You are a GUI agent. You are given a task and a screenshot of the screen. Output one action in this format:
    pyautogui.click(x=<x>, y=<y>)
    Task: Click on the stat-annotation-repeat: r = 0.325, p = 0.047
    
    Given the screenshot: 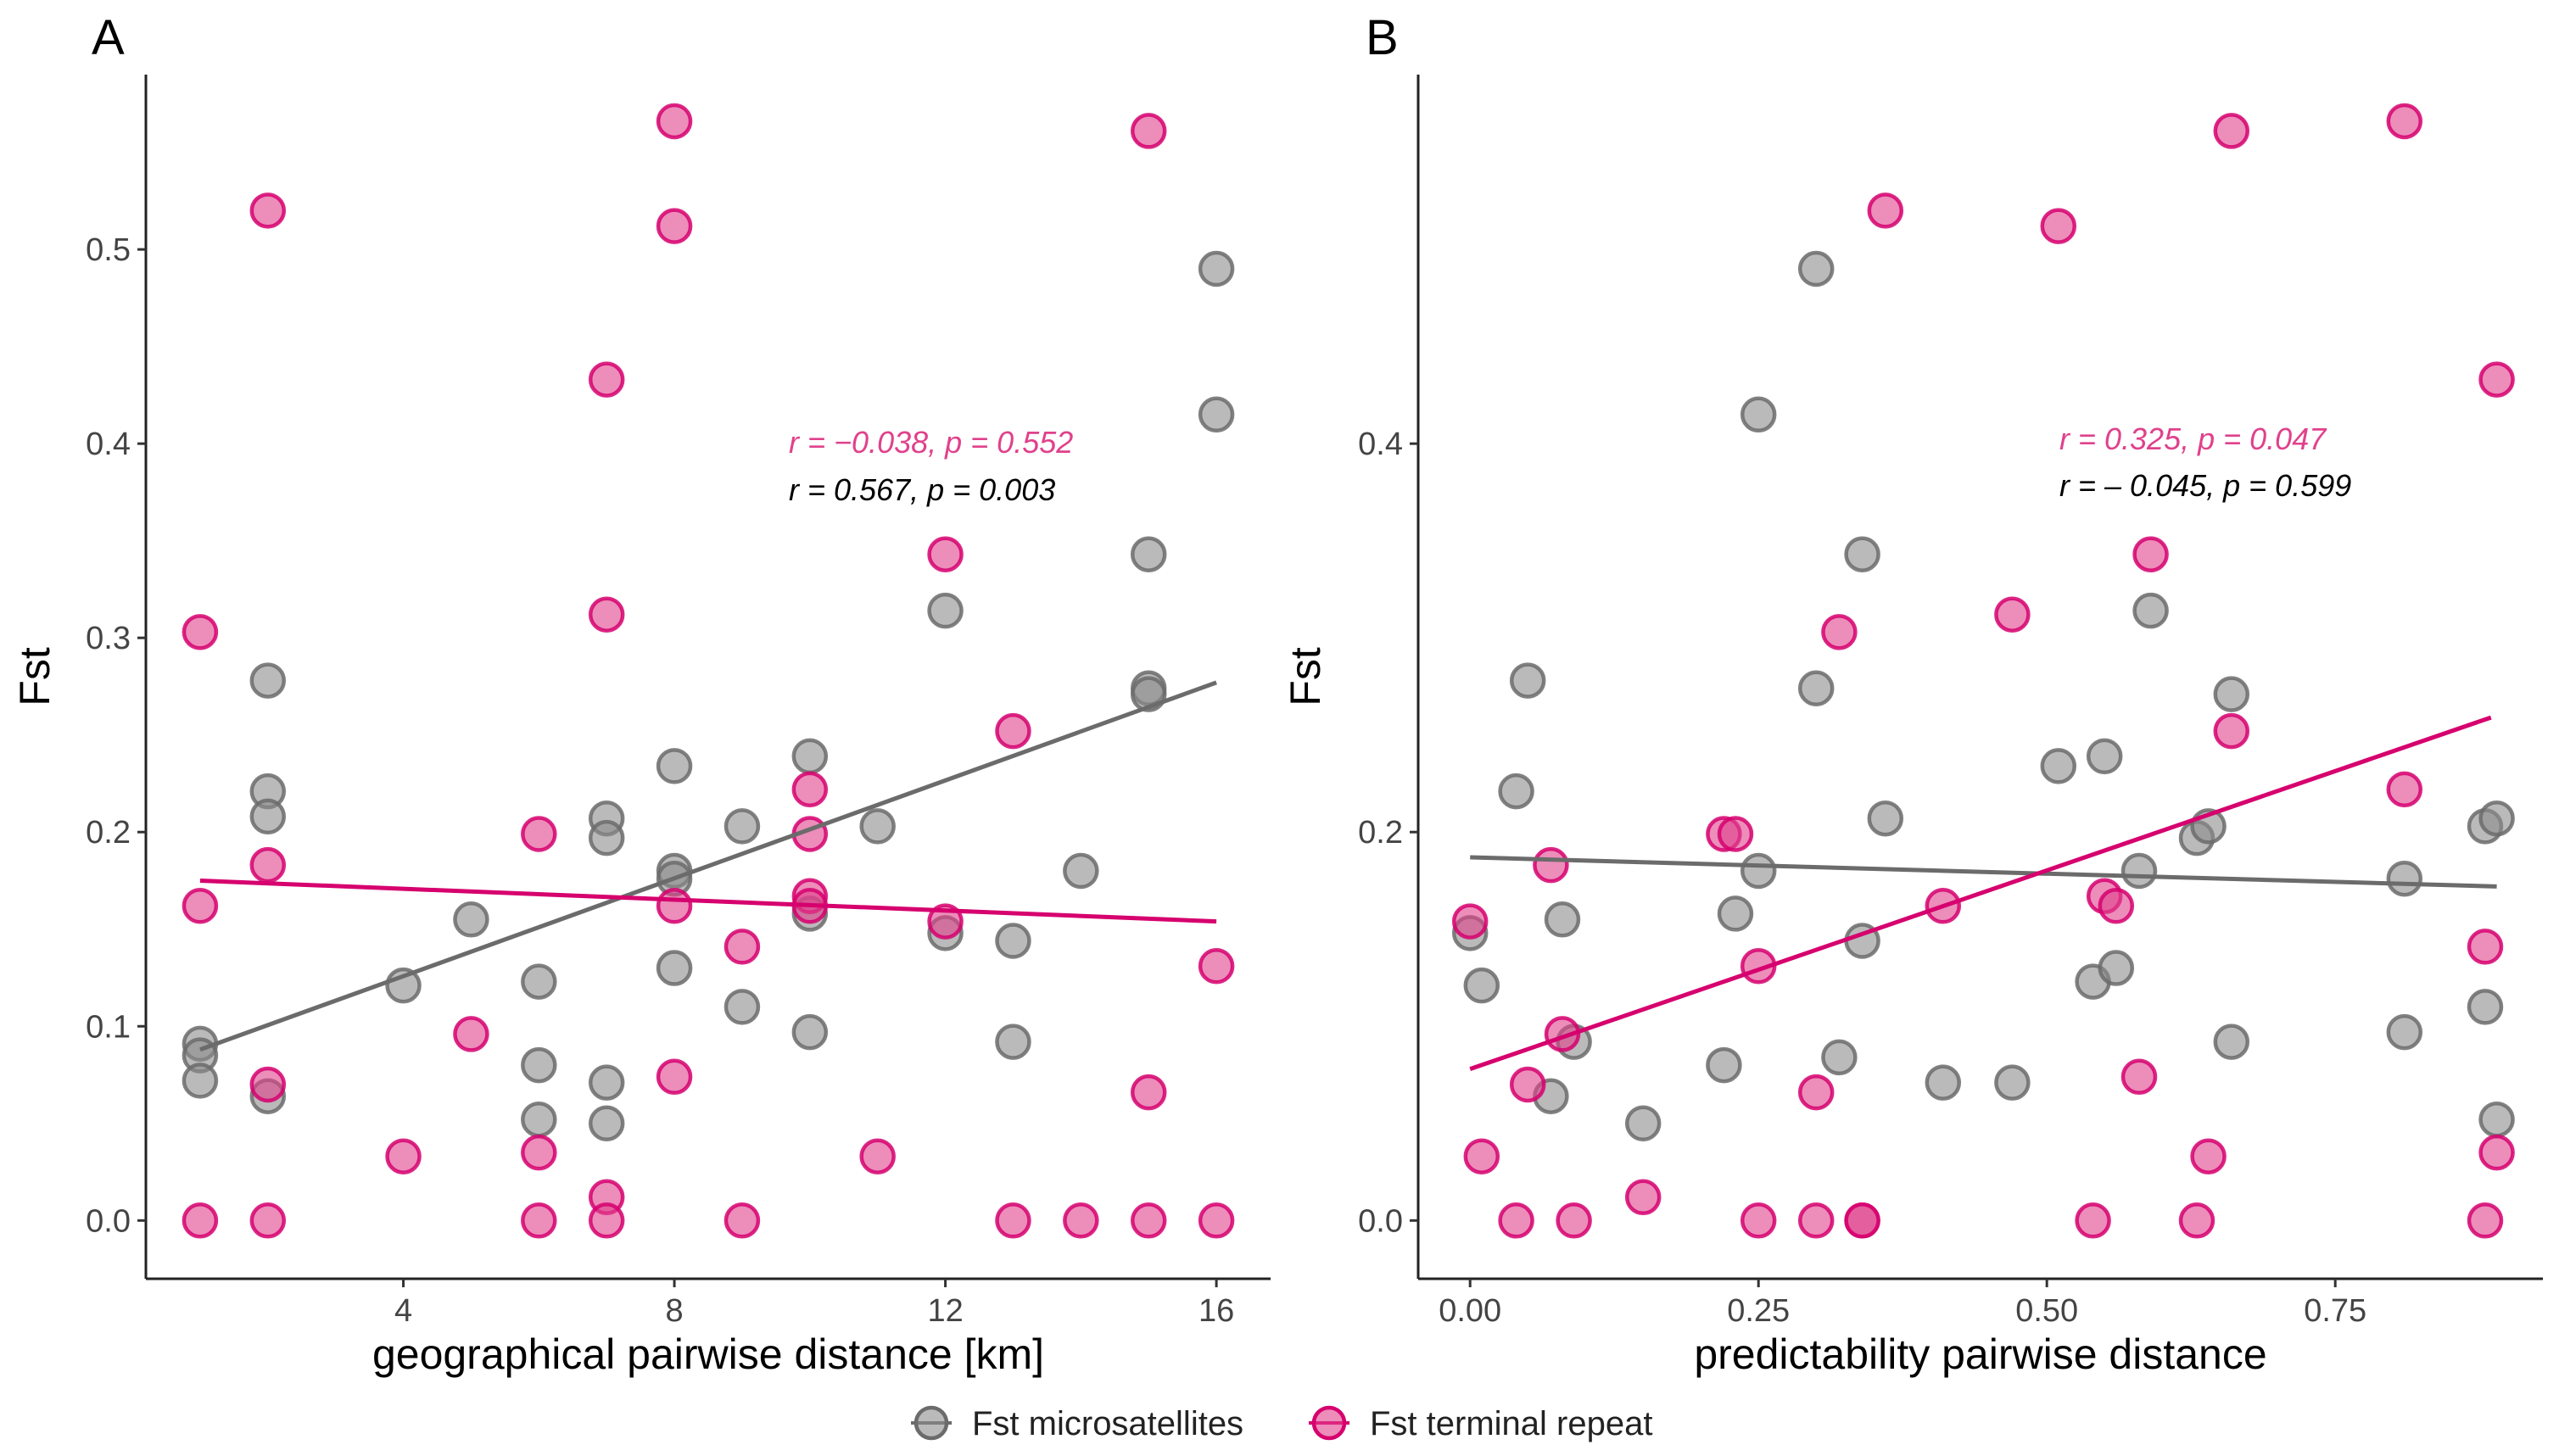 What is the action you would take?
    pyautogui.click(x=2193, y=439)
    